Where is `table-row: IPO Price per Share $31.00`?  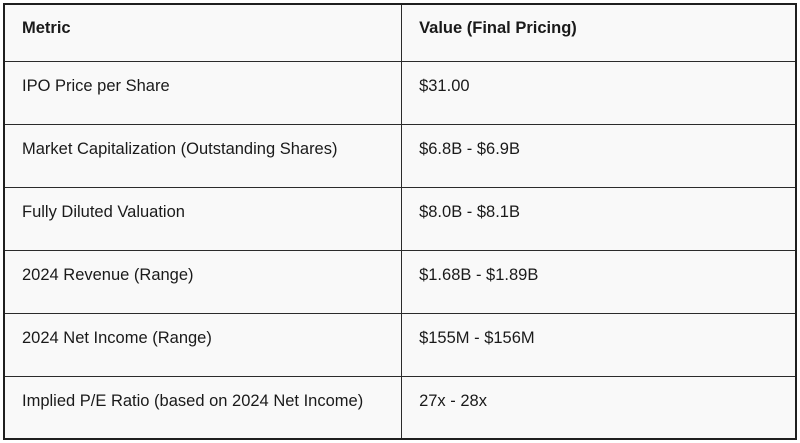 table-row: IPO Price per Share $31.00 is located at coordinates (400, 92).